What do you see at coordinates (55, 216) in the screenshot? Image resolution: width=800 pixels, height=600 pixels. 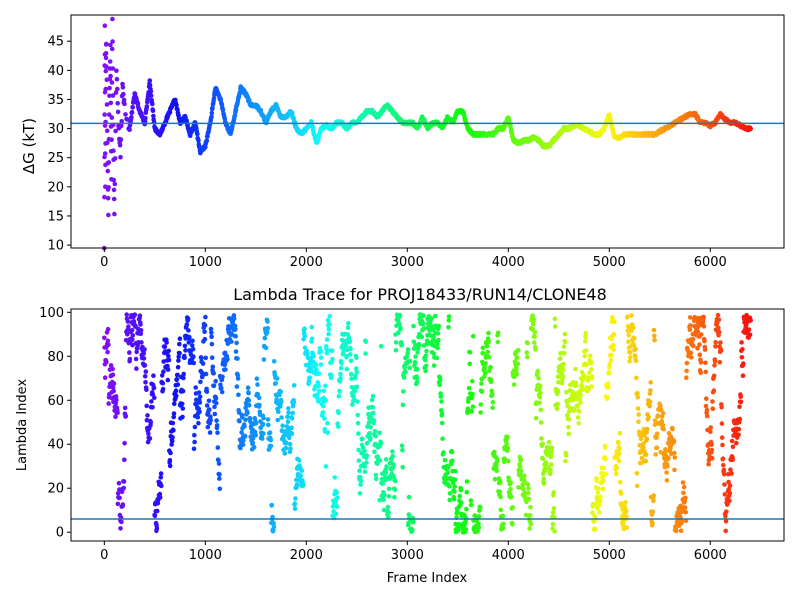 I see `y-tick-label: 15` at bounding box center [55, 216].